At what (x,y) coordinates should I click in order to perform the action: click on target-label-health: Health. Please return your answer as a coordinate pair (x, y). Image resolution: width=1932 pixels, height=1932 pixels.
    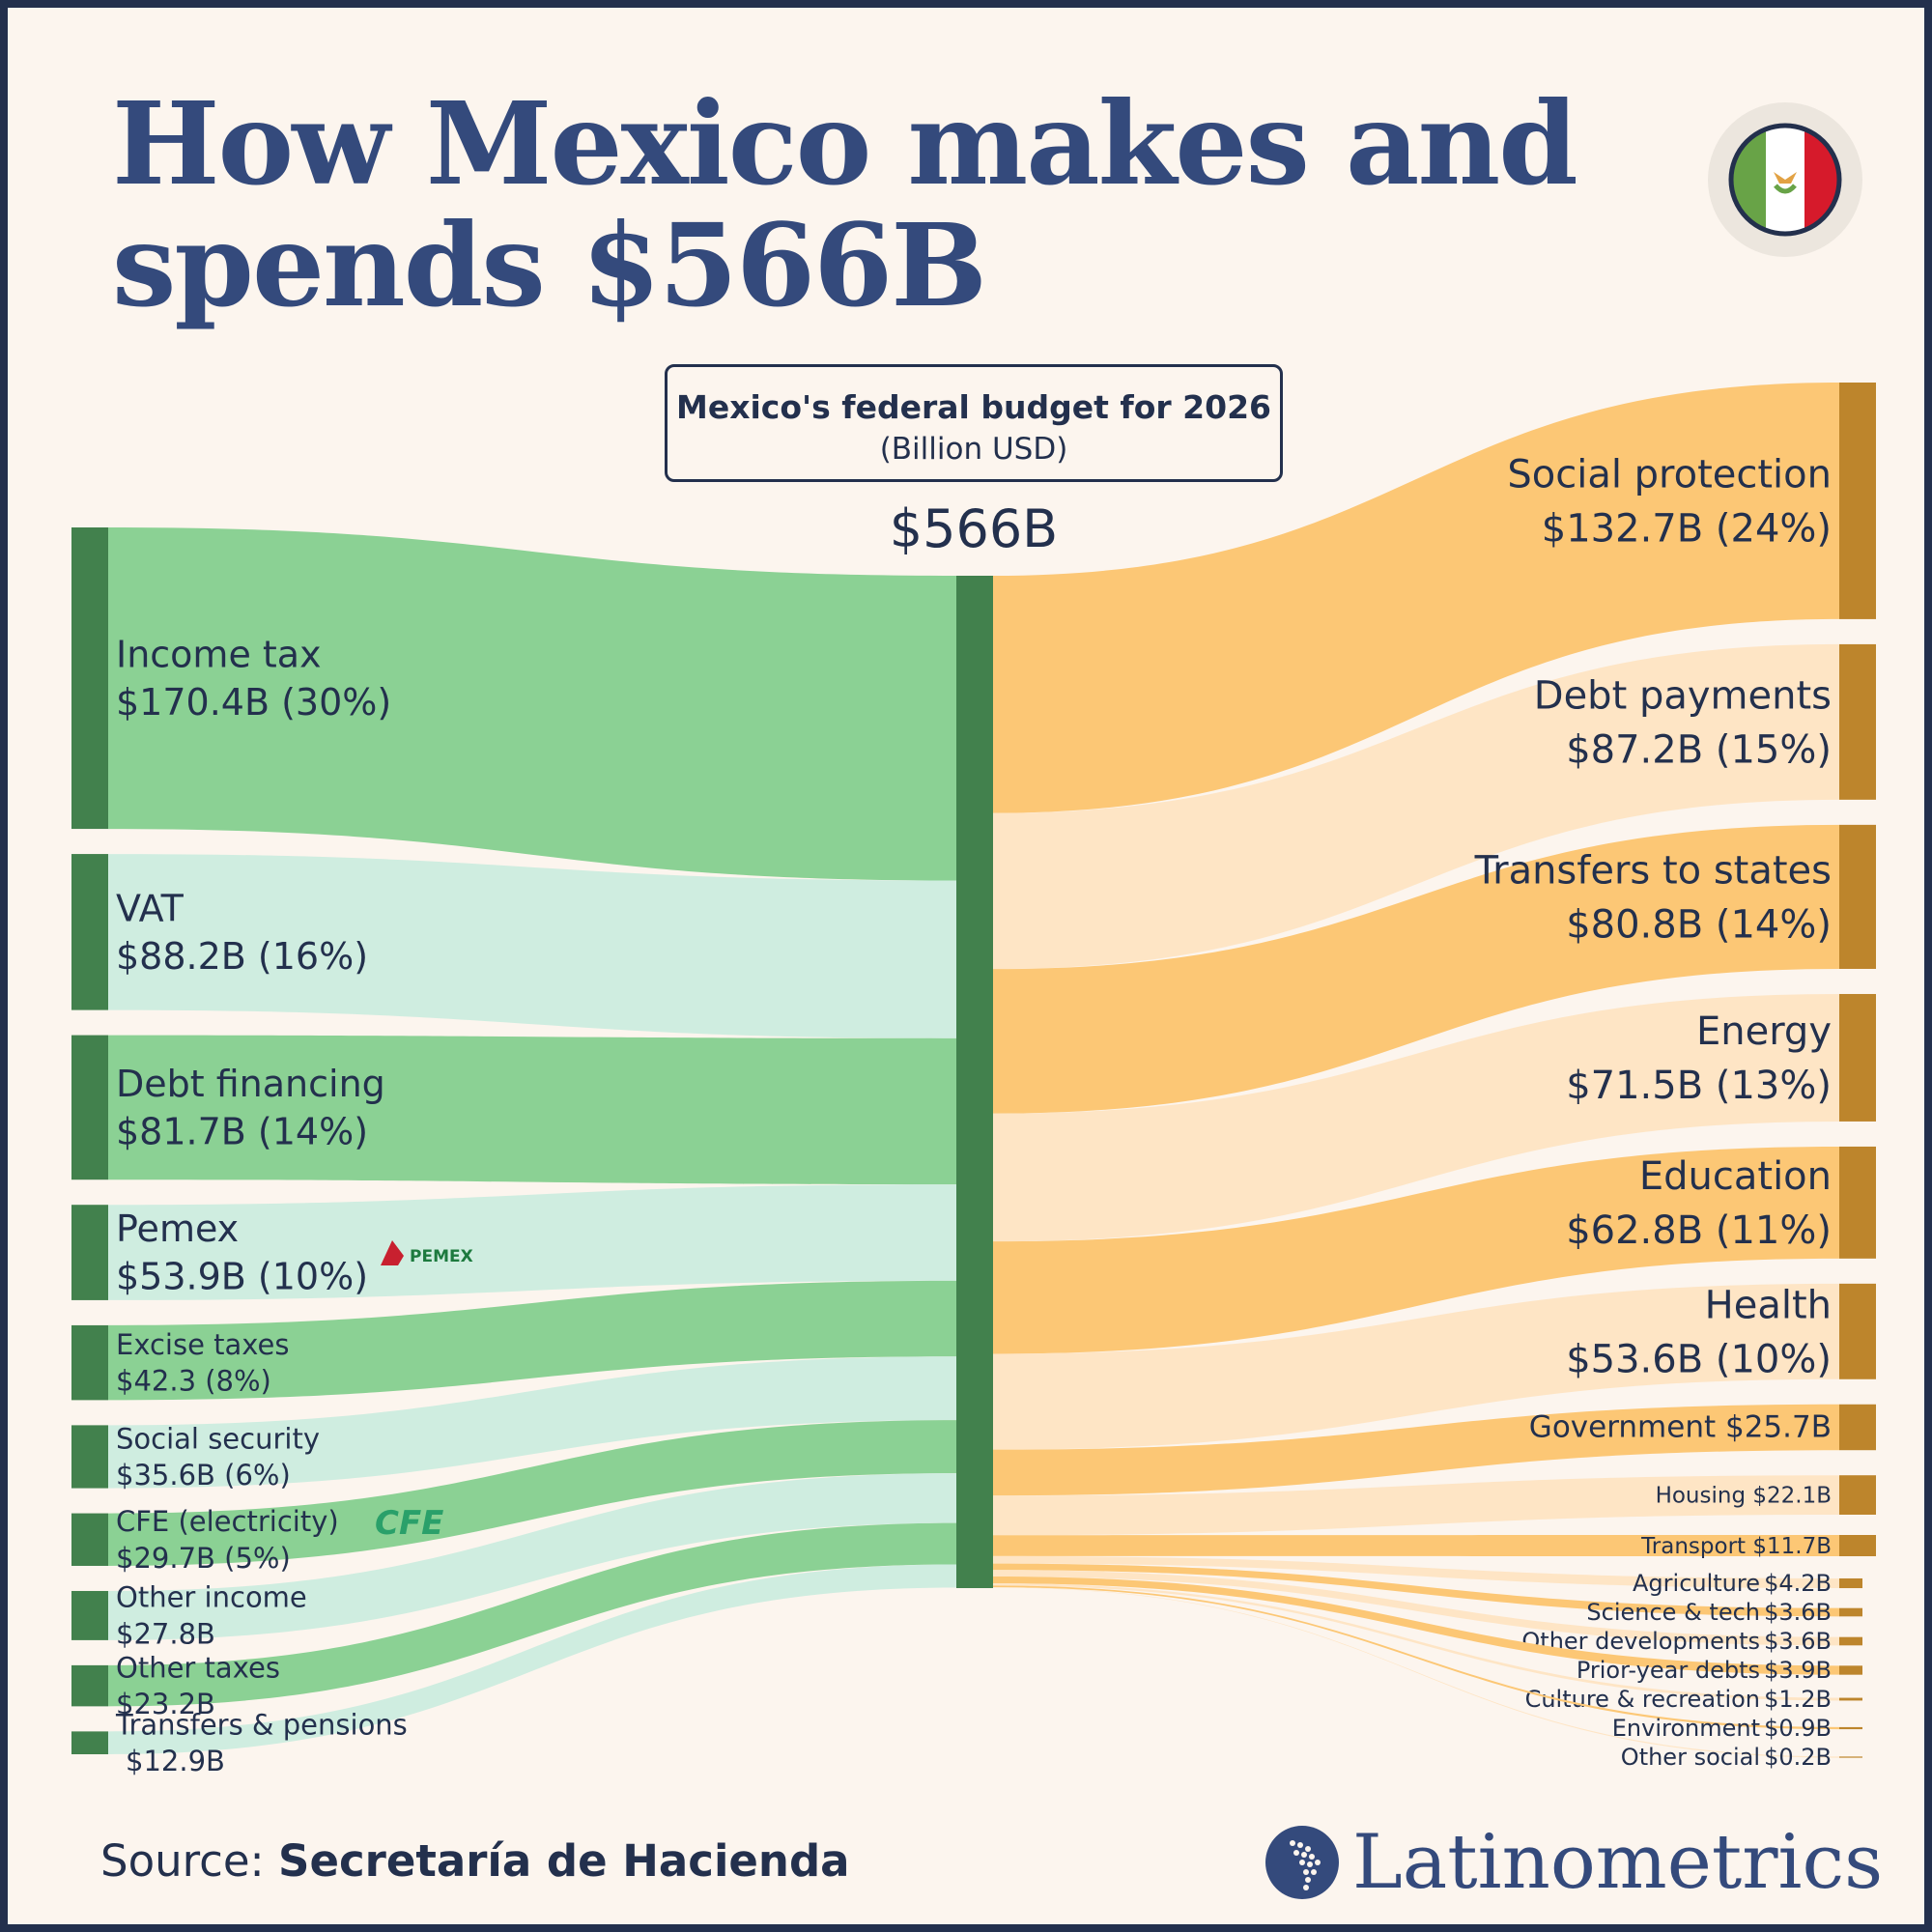
    Looking at the image, I should click on (1768, 1305).